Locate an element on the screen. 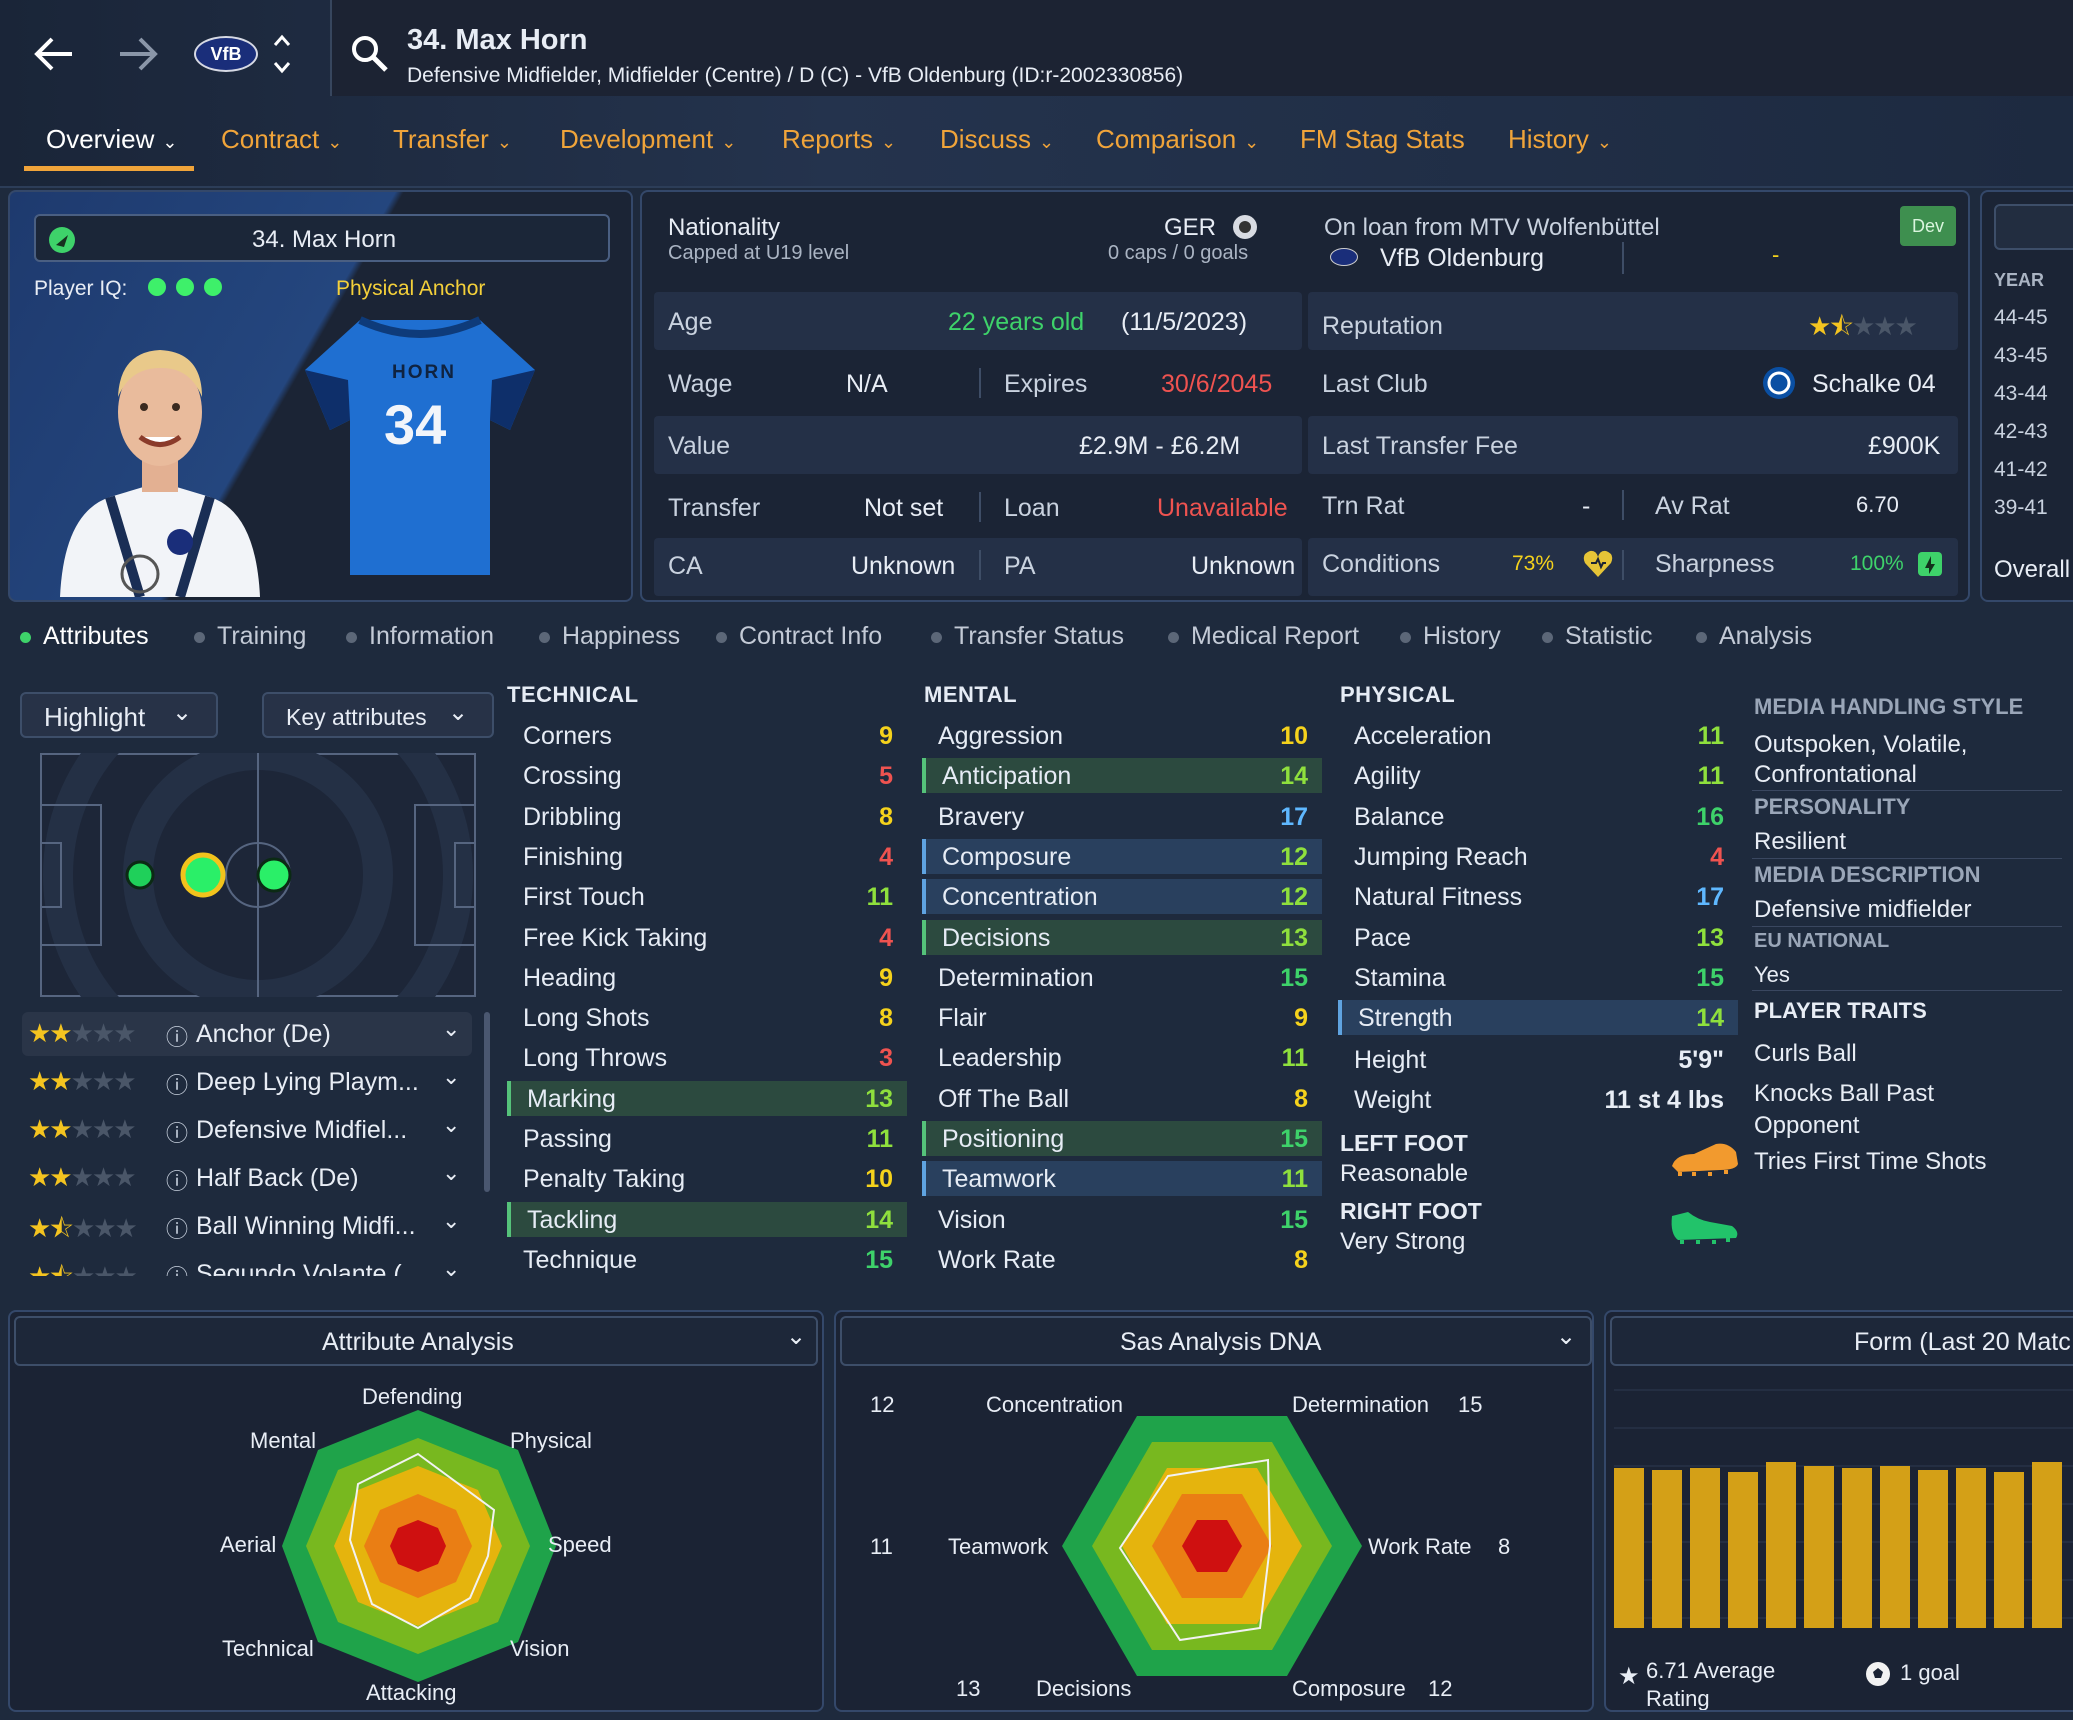 This screenshot has height=1720, width=2073. dna-dropdown: Sas Analysis DNA ⌄ is located at coordinates (1216, 1341).